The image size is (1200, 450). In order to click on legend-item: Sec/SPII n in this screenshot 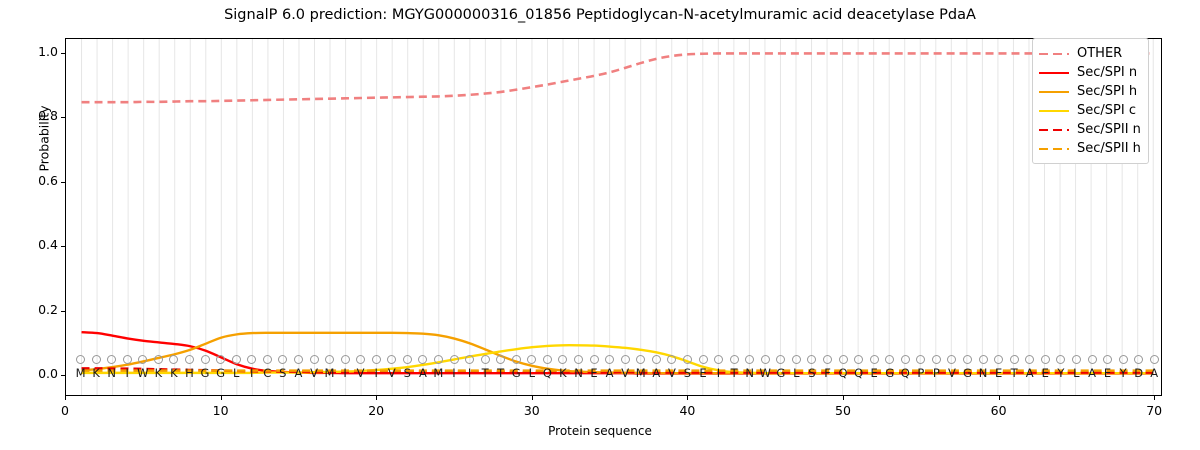, I will do `click(1090, 129)`.